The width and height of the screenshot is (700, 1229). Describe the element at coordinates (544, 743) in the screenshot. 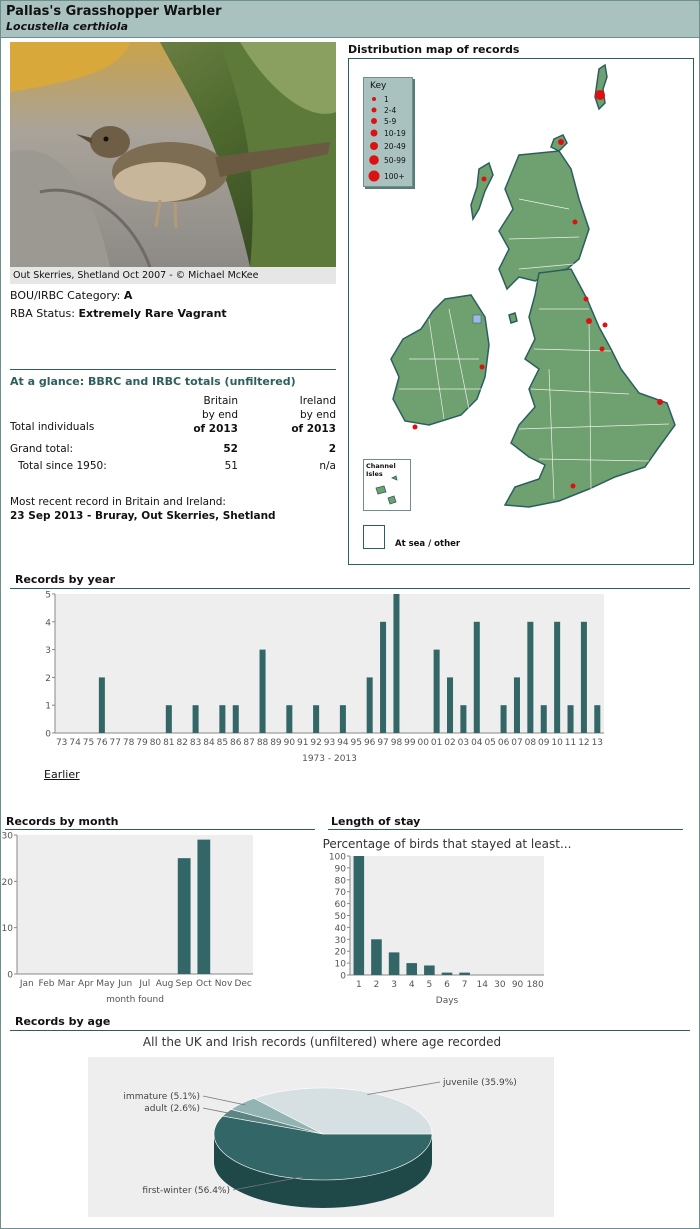

I see `x-tick-label: 09` at that location.